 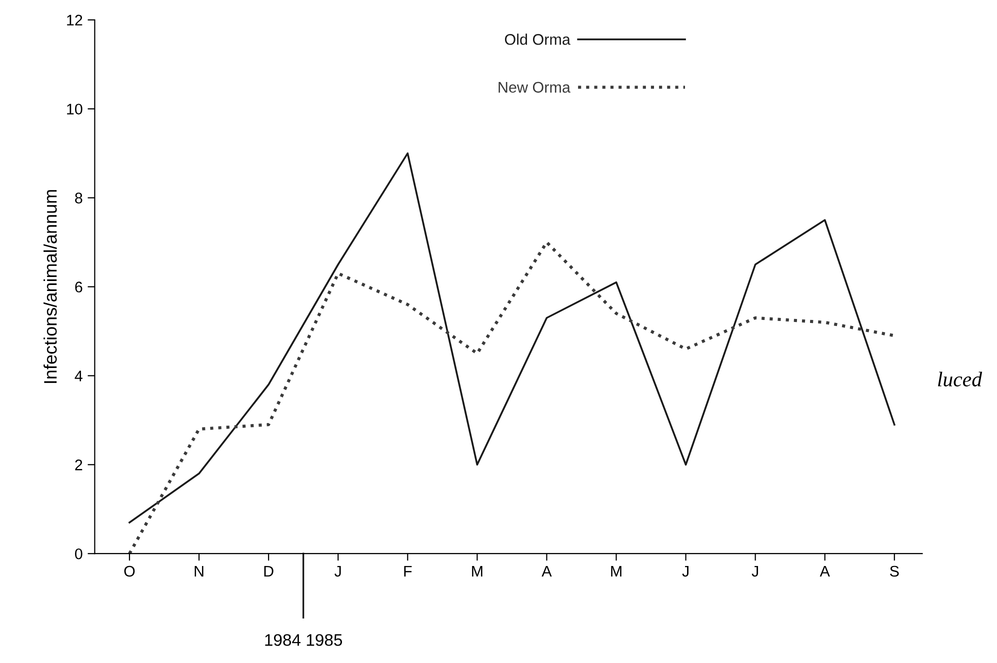 I want to click on y-tick-label: 2, so click(x=78, y=465).